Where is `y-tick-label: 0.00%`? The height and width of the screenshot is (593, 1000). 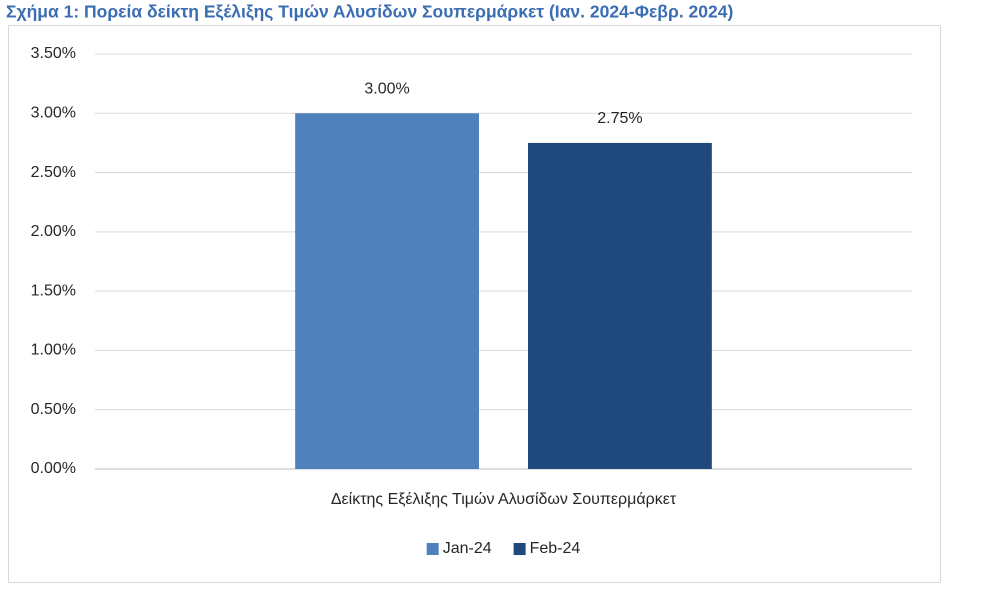
y-tick-label: 0.00% is located at coordinates (53, 468).